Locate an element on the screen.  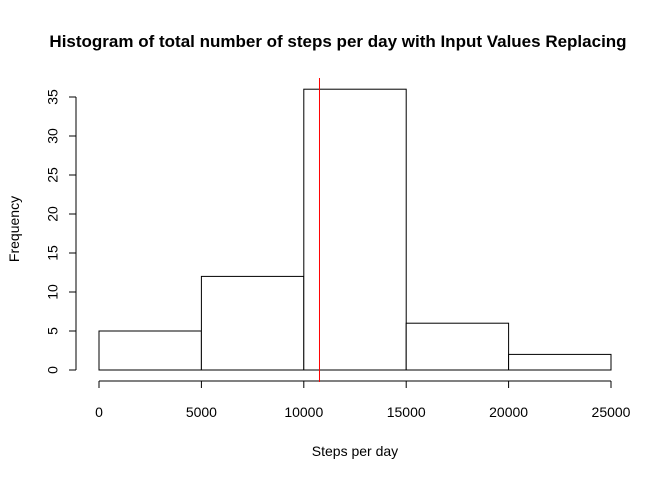
y-axis: 0 5 10 15 20 25 30 35 is located at coordinates (61, 231).